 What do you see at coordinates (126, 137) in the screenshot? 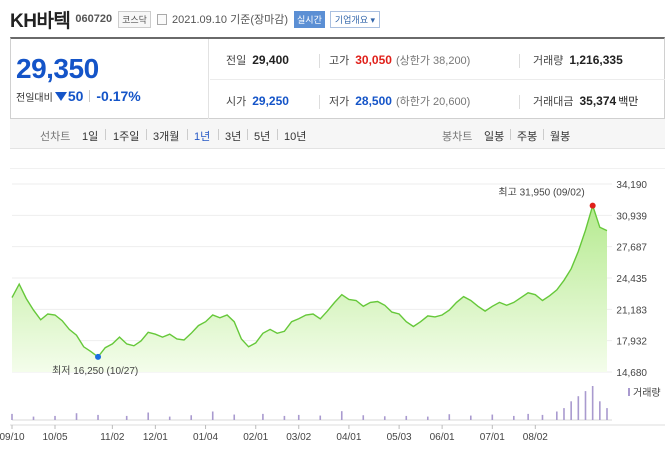
I see `tab-1w: 1주일` at bounding box center [126, 137].